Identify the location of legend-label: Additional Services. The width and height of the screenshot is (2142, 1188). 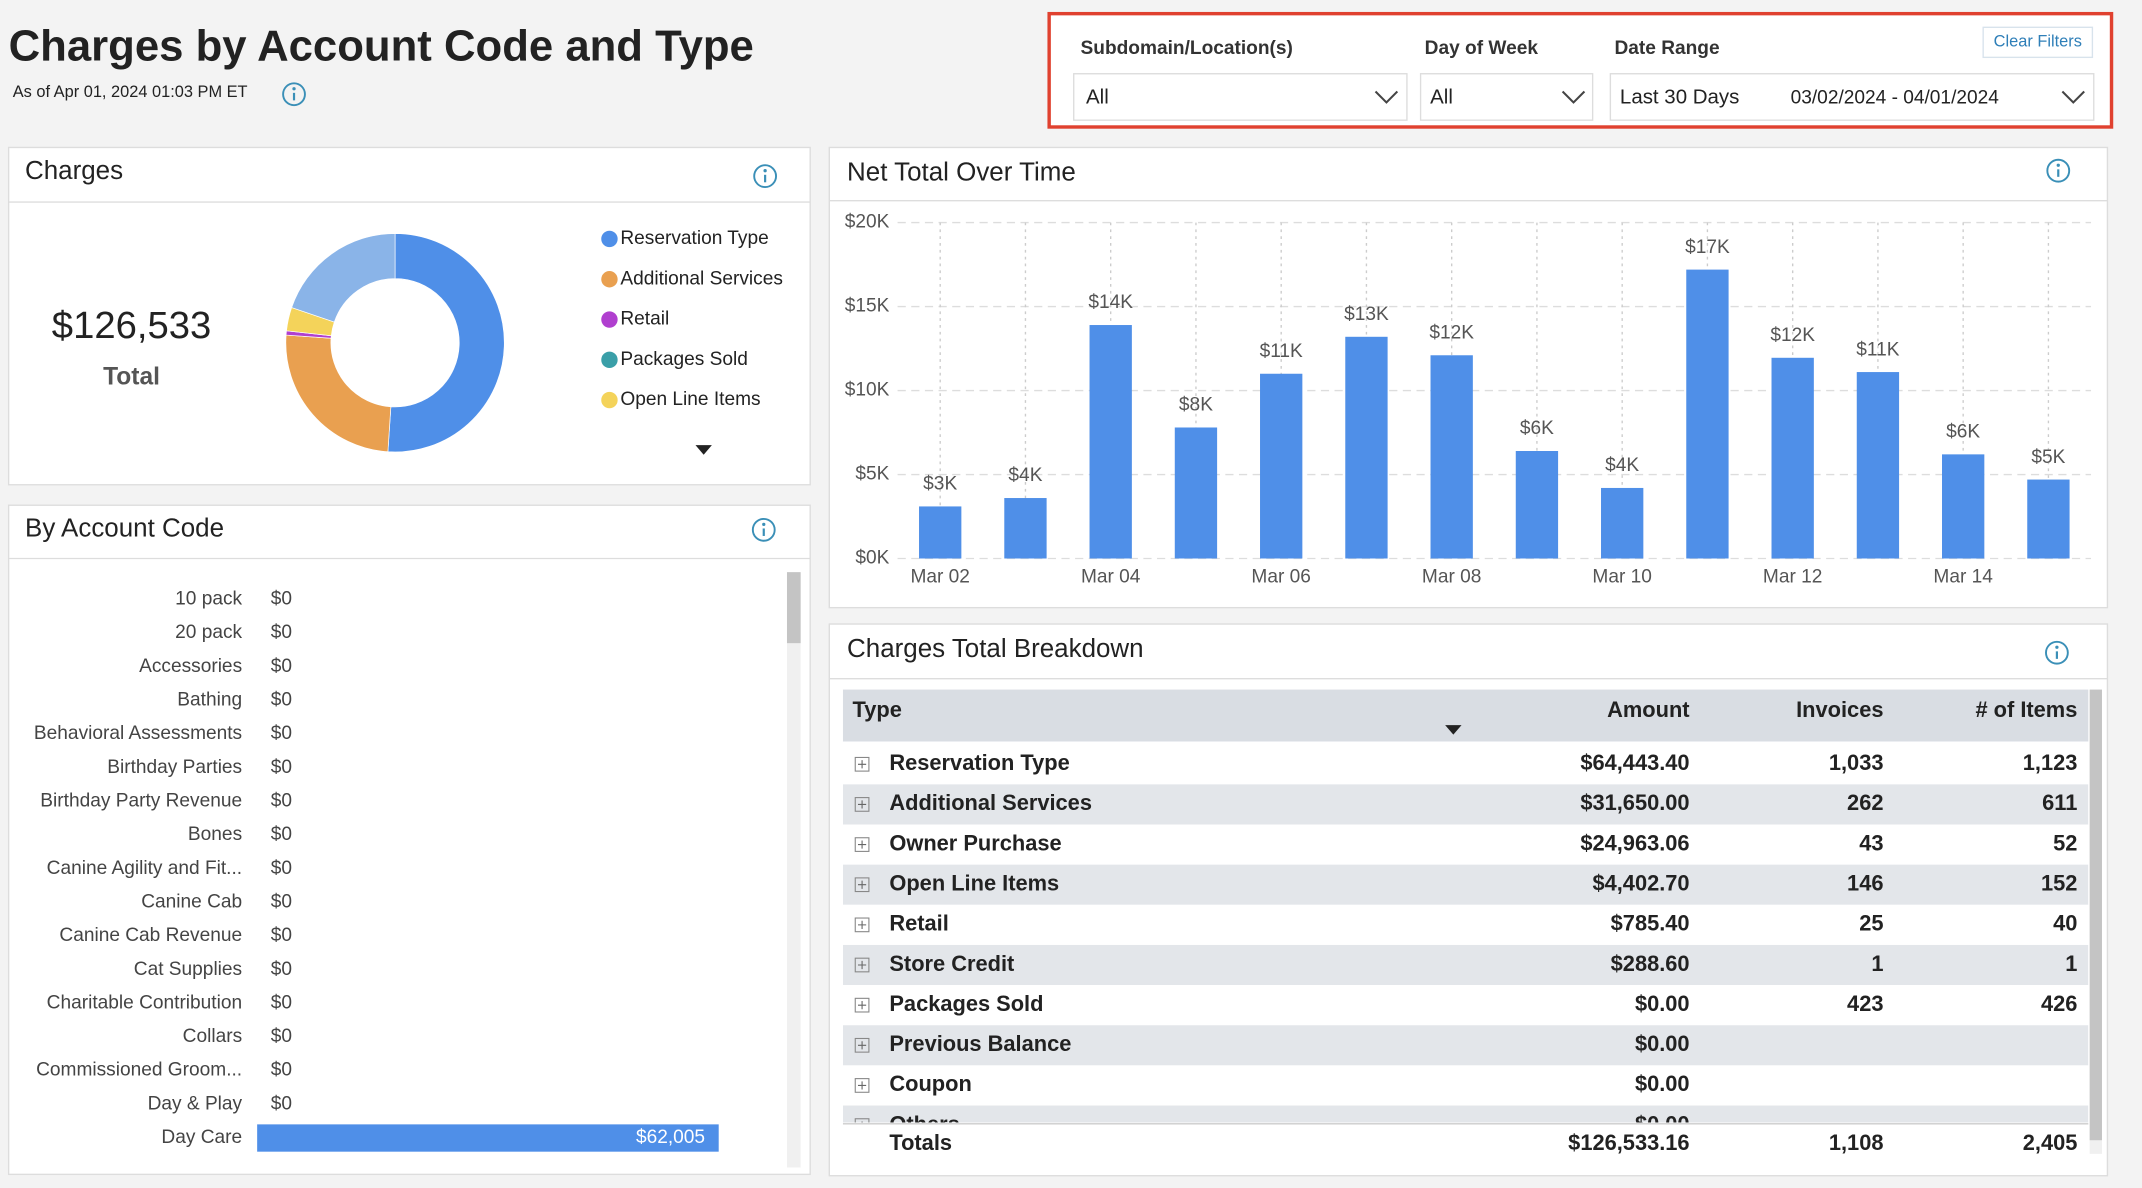
(701, 278).